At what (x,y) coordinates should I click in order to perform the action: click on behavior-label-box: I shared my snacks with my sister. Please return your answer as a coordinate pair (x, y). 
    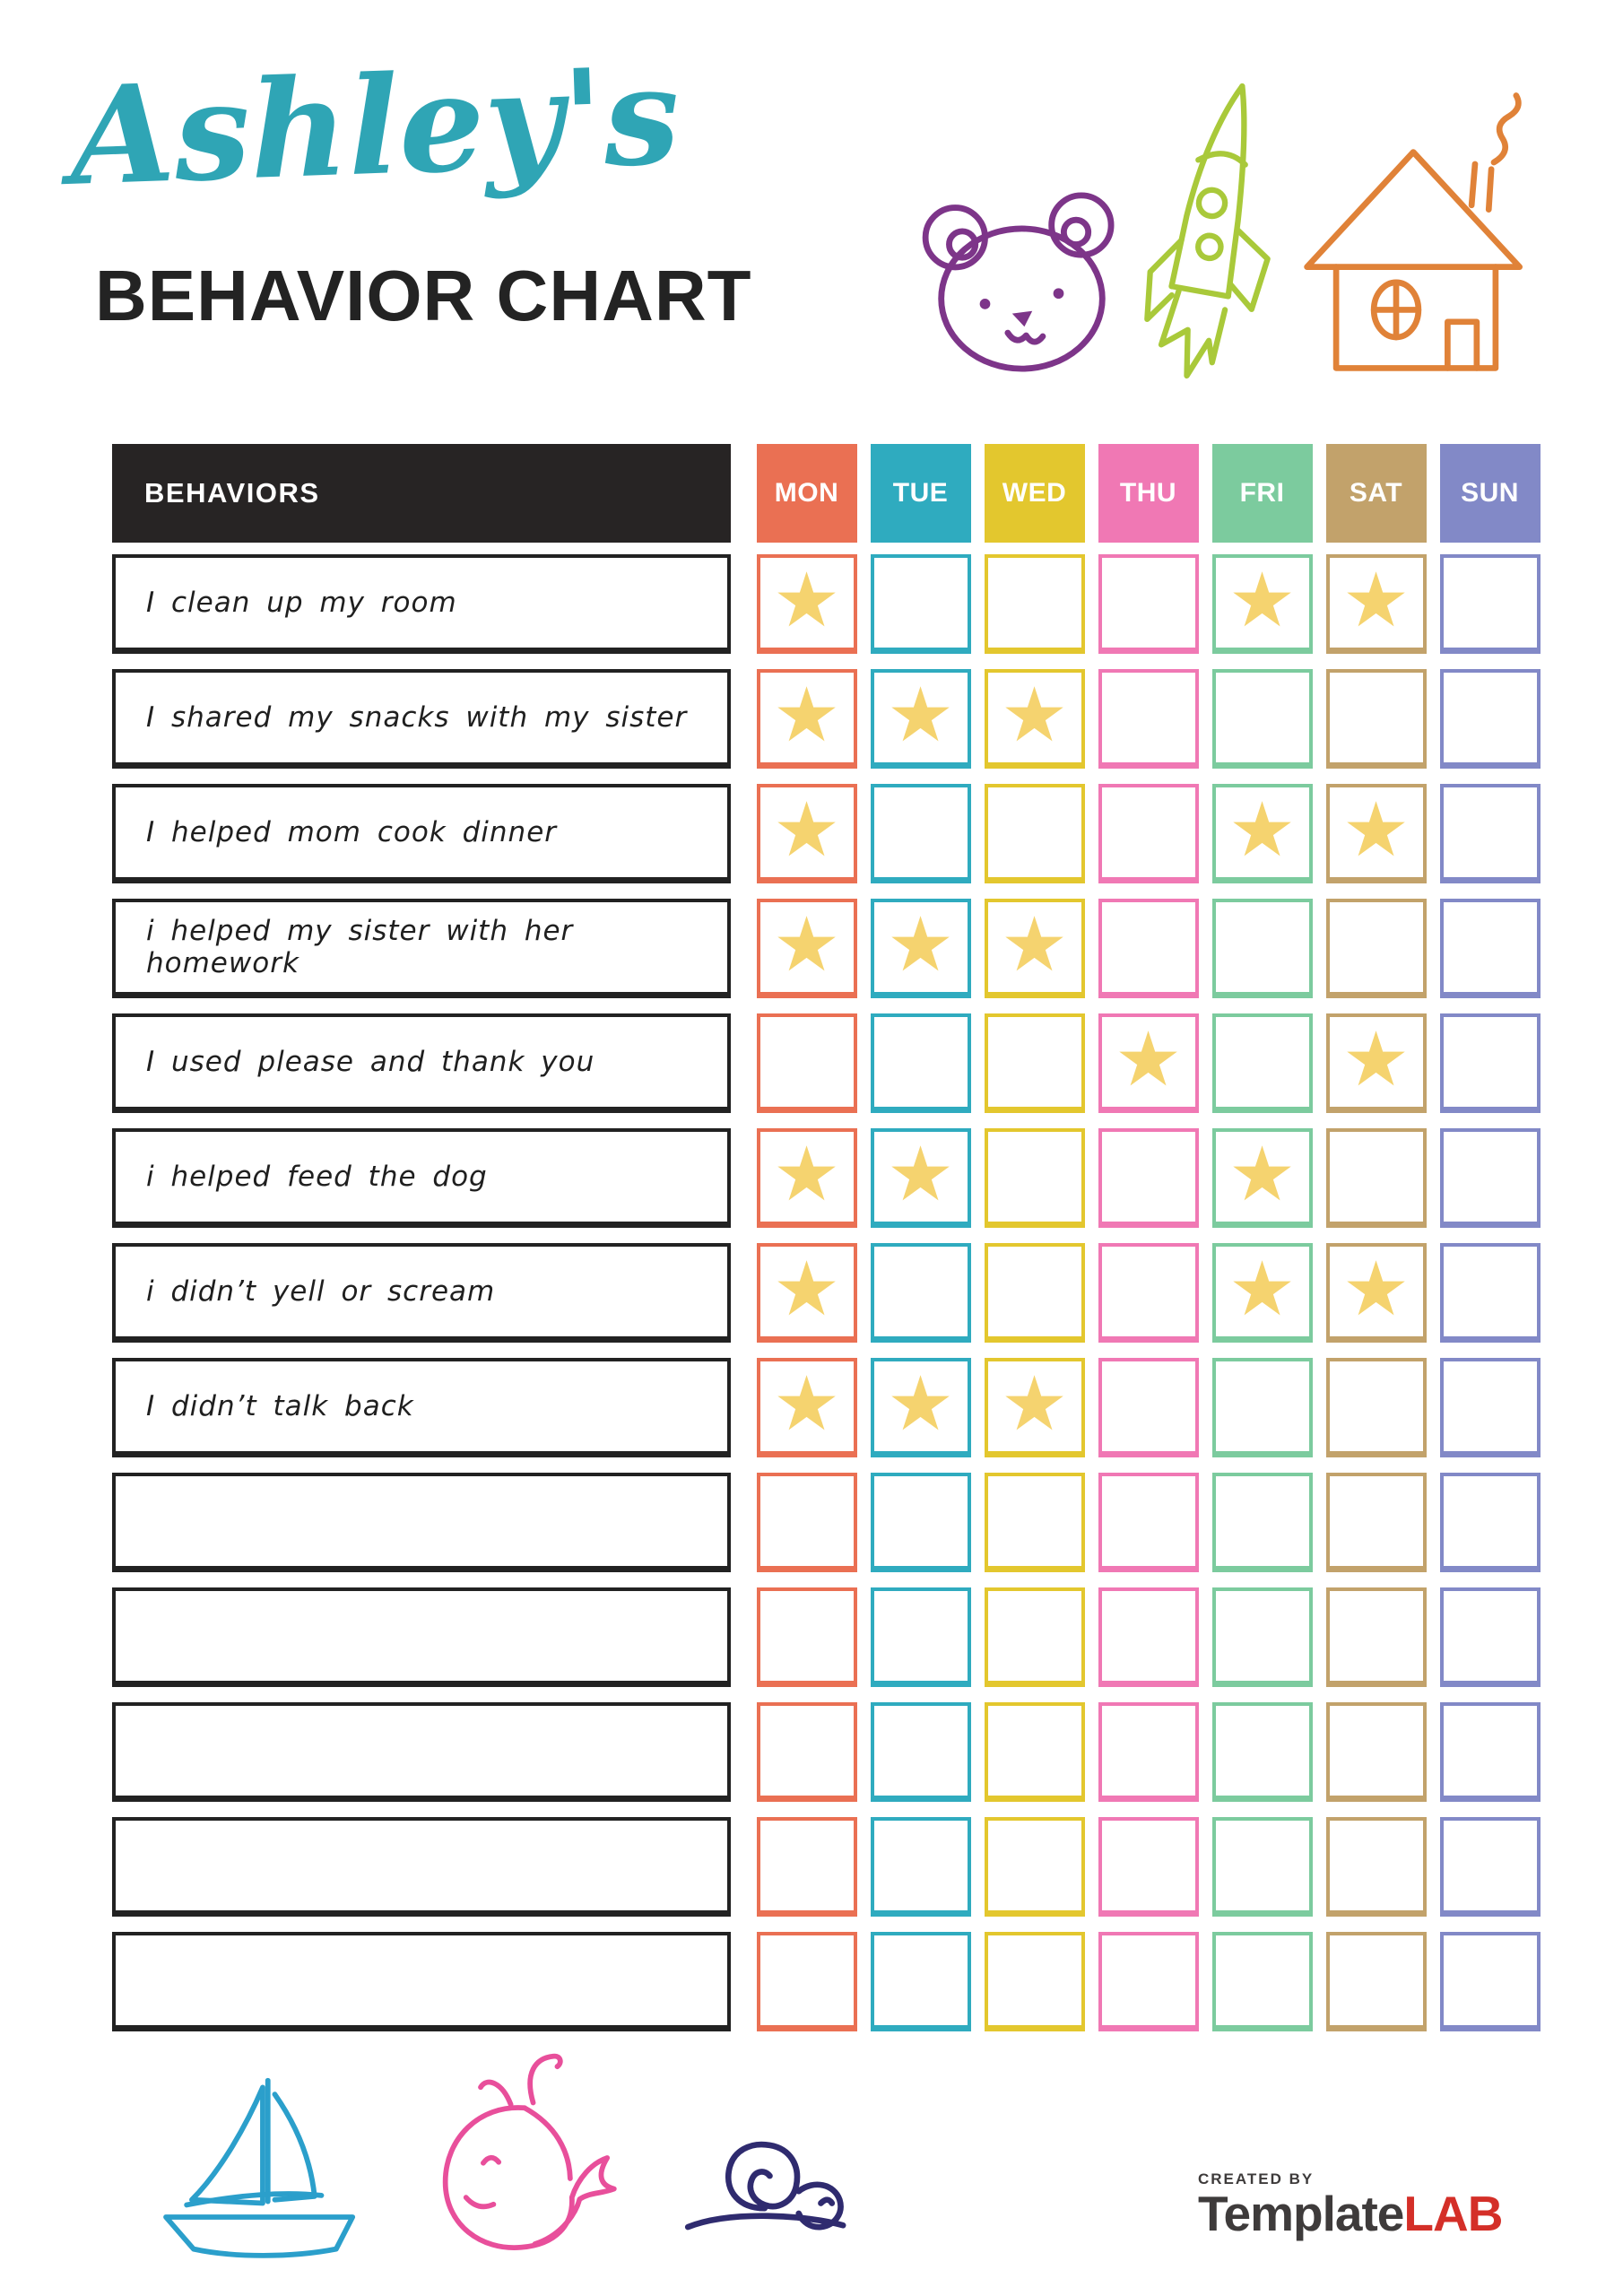
    Looking at the image, I should click on (421, 719).